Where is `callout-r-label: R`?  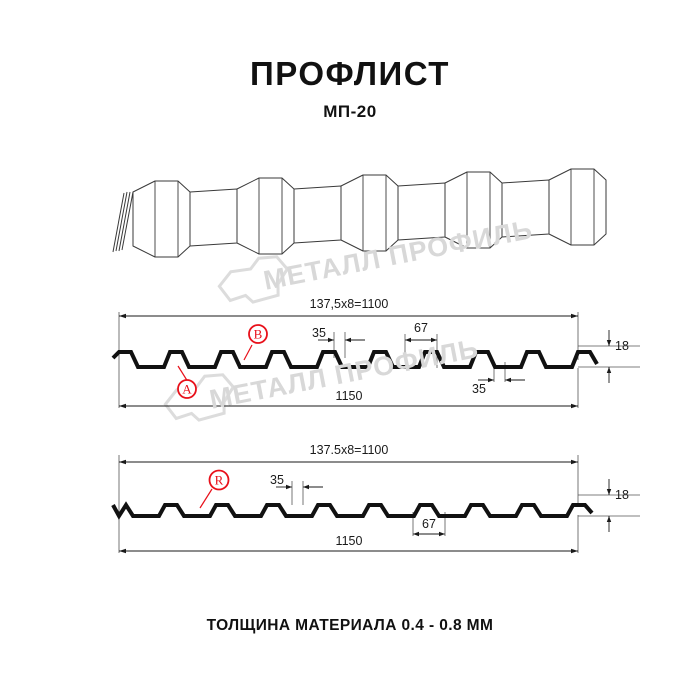
callout-r-label: R is located at coordinates (219, 480).